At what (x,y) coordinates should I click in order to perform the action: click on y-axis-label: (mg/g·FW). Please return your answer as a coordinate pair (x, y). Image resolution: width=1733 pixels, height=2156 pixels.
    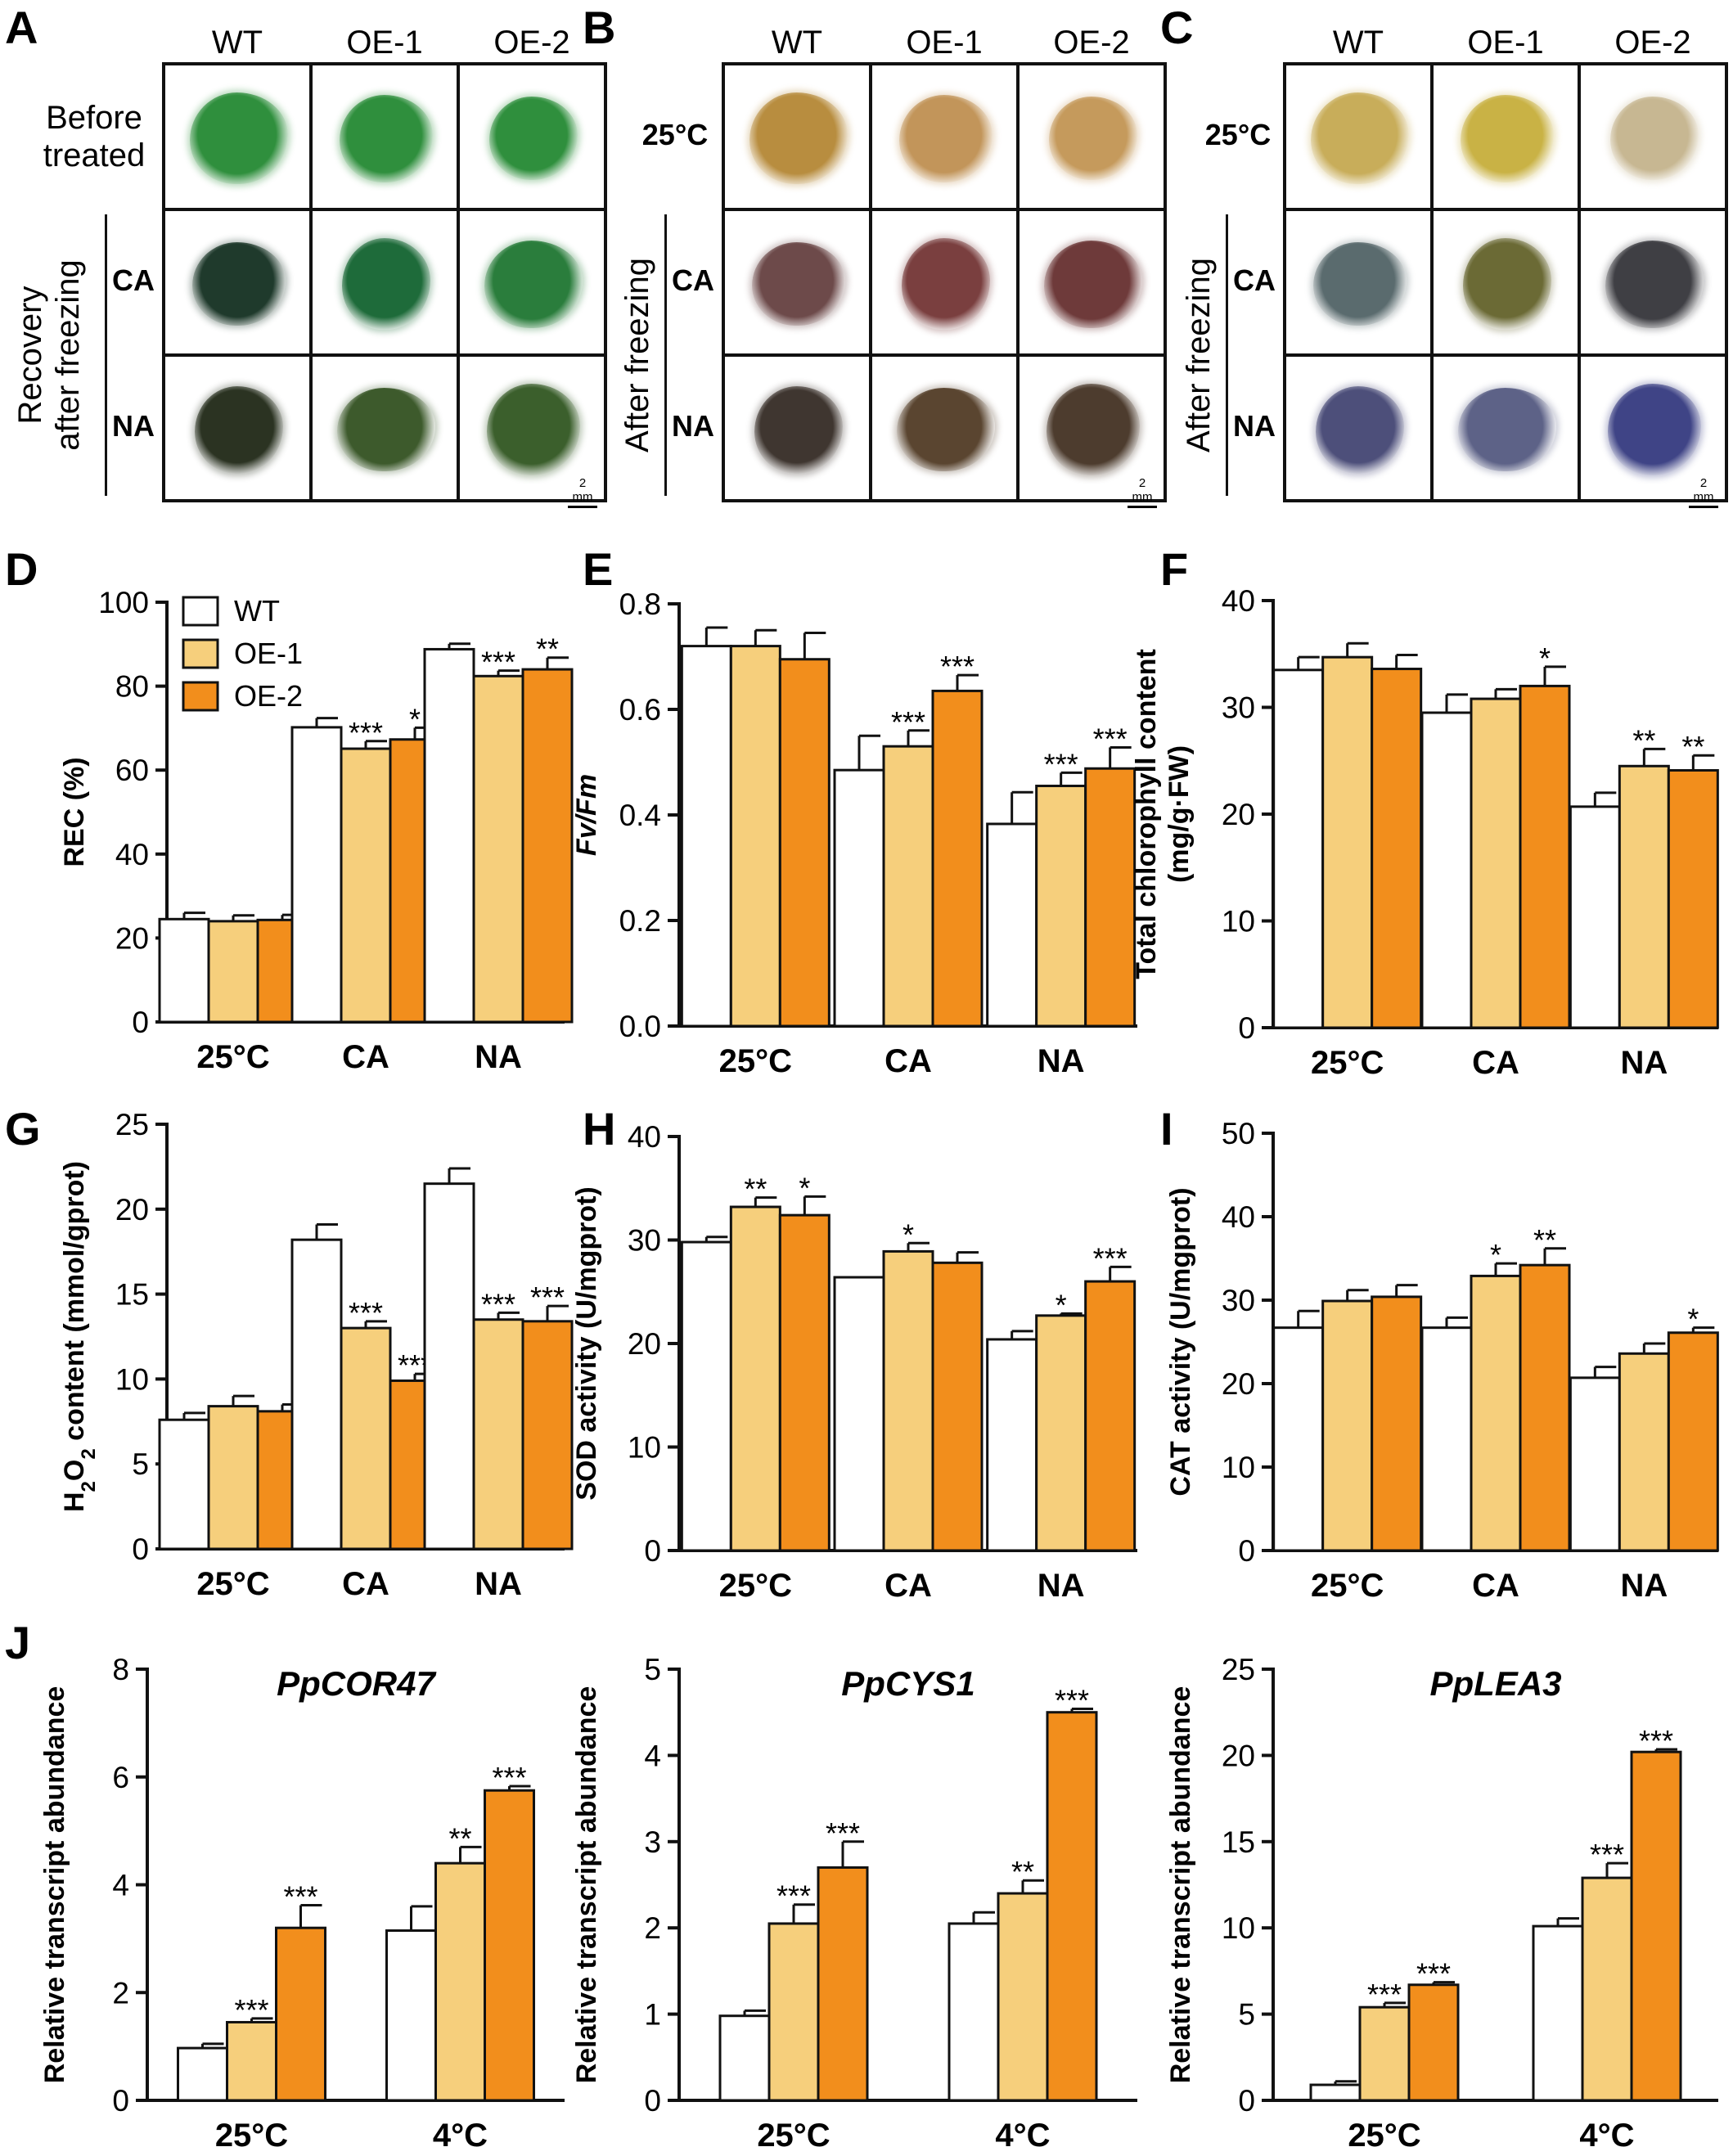
    Looking at the image, I should click on (1179, 814).